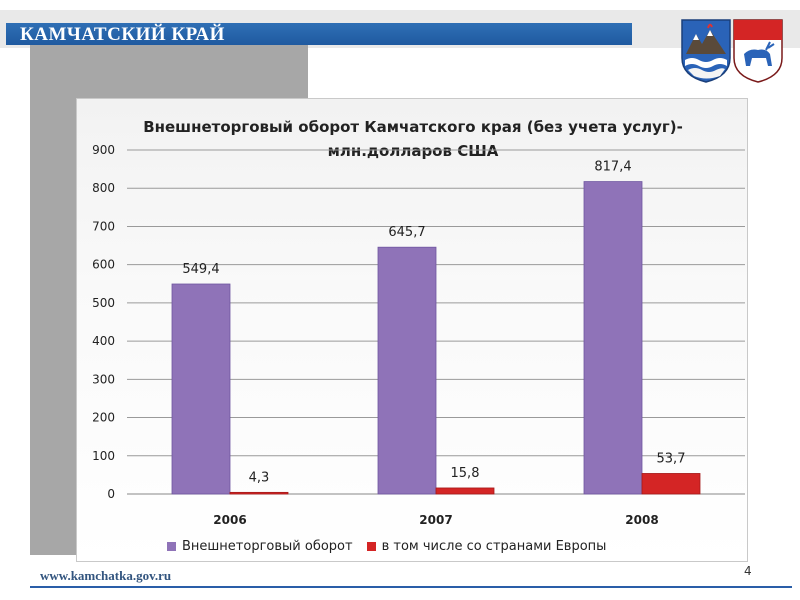  I want to click on legend-item-series-1: Внешнеторговый оборот, so click(260, 546).